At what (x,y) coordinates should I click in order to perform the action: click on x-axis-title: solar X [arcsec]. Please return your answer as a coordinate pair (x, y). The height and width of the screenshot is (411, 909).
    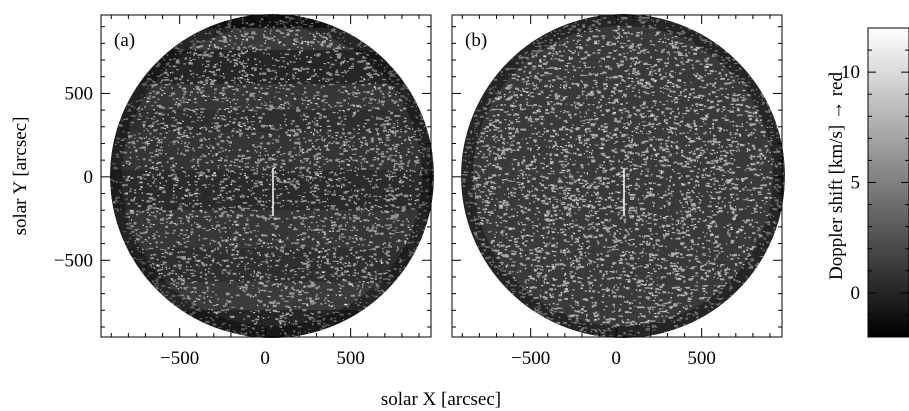
    Looking at the image, I should click on (441, 399).